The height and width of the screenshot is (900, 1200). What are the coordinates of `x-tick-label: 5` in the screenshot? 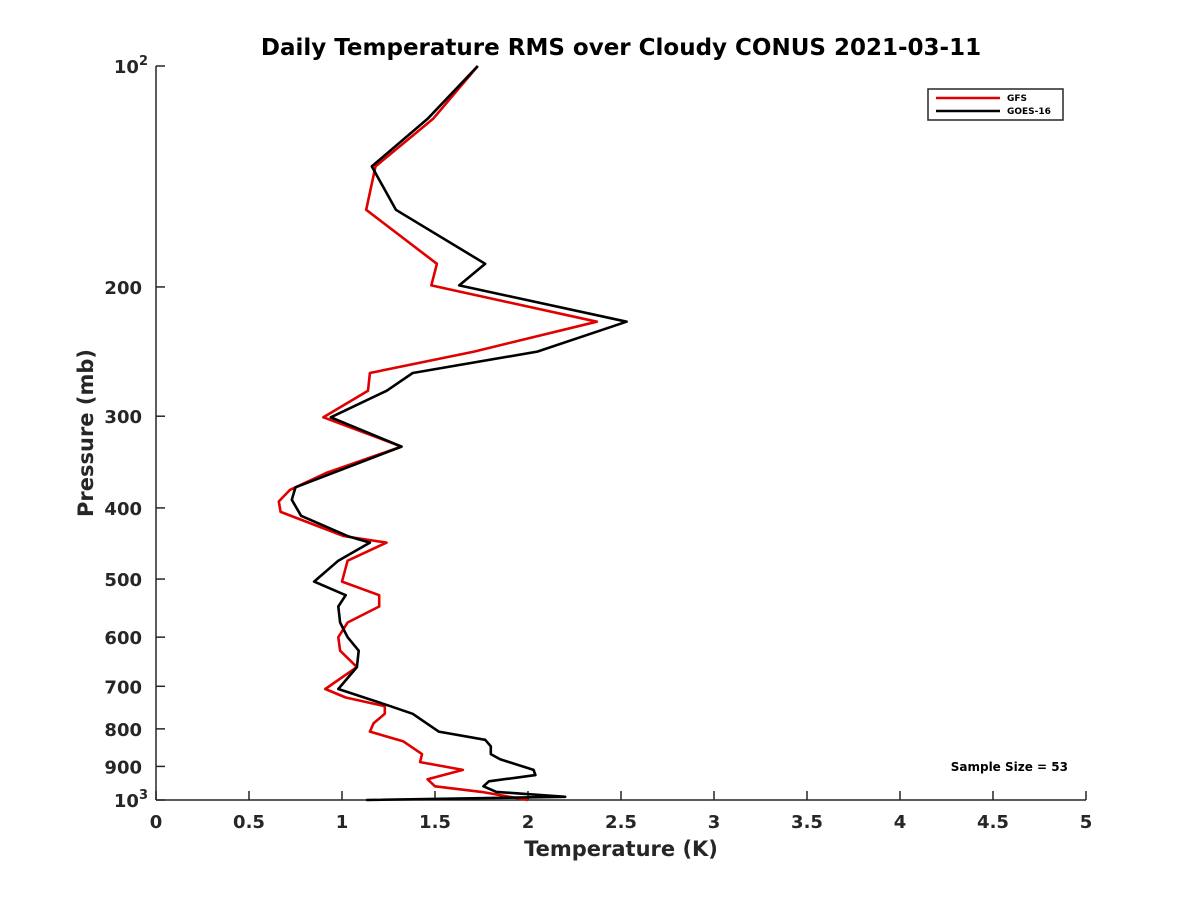 It's located at (1086, 822).